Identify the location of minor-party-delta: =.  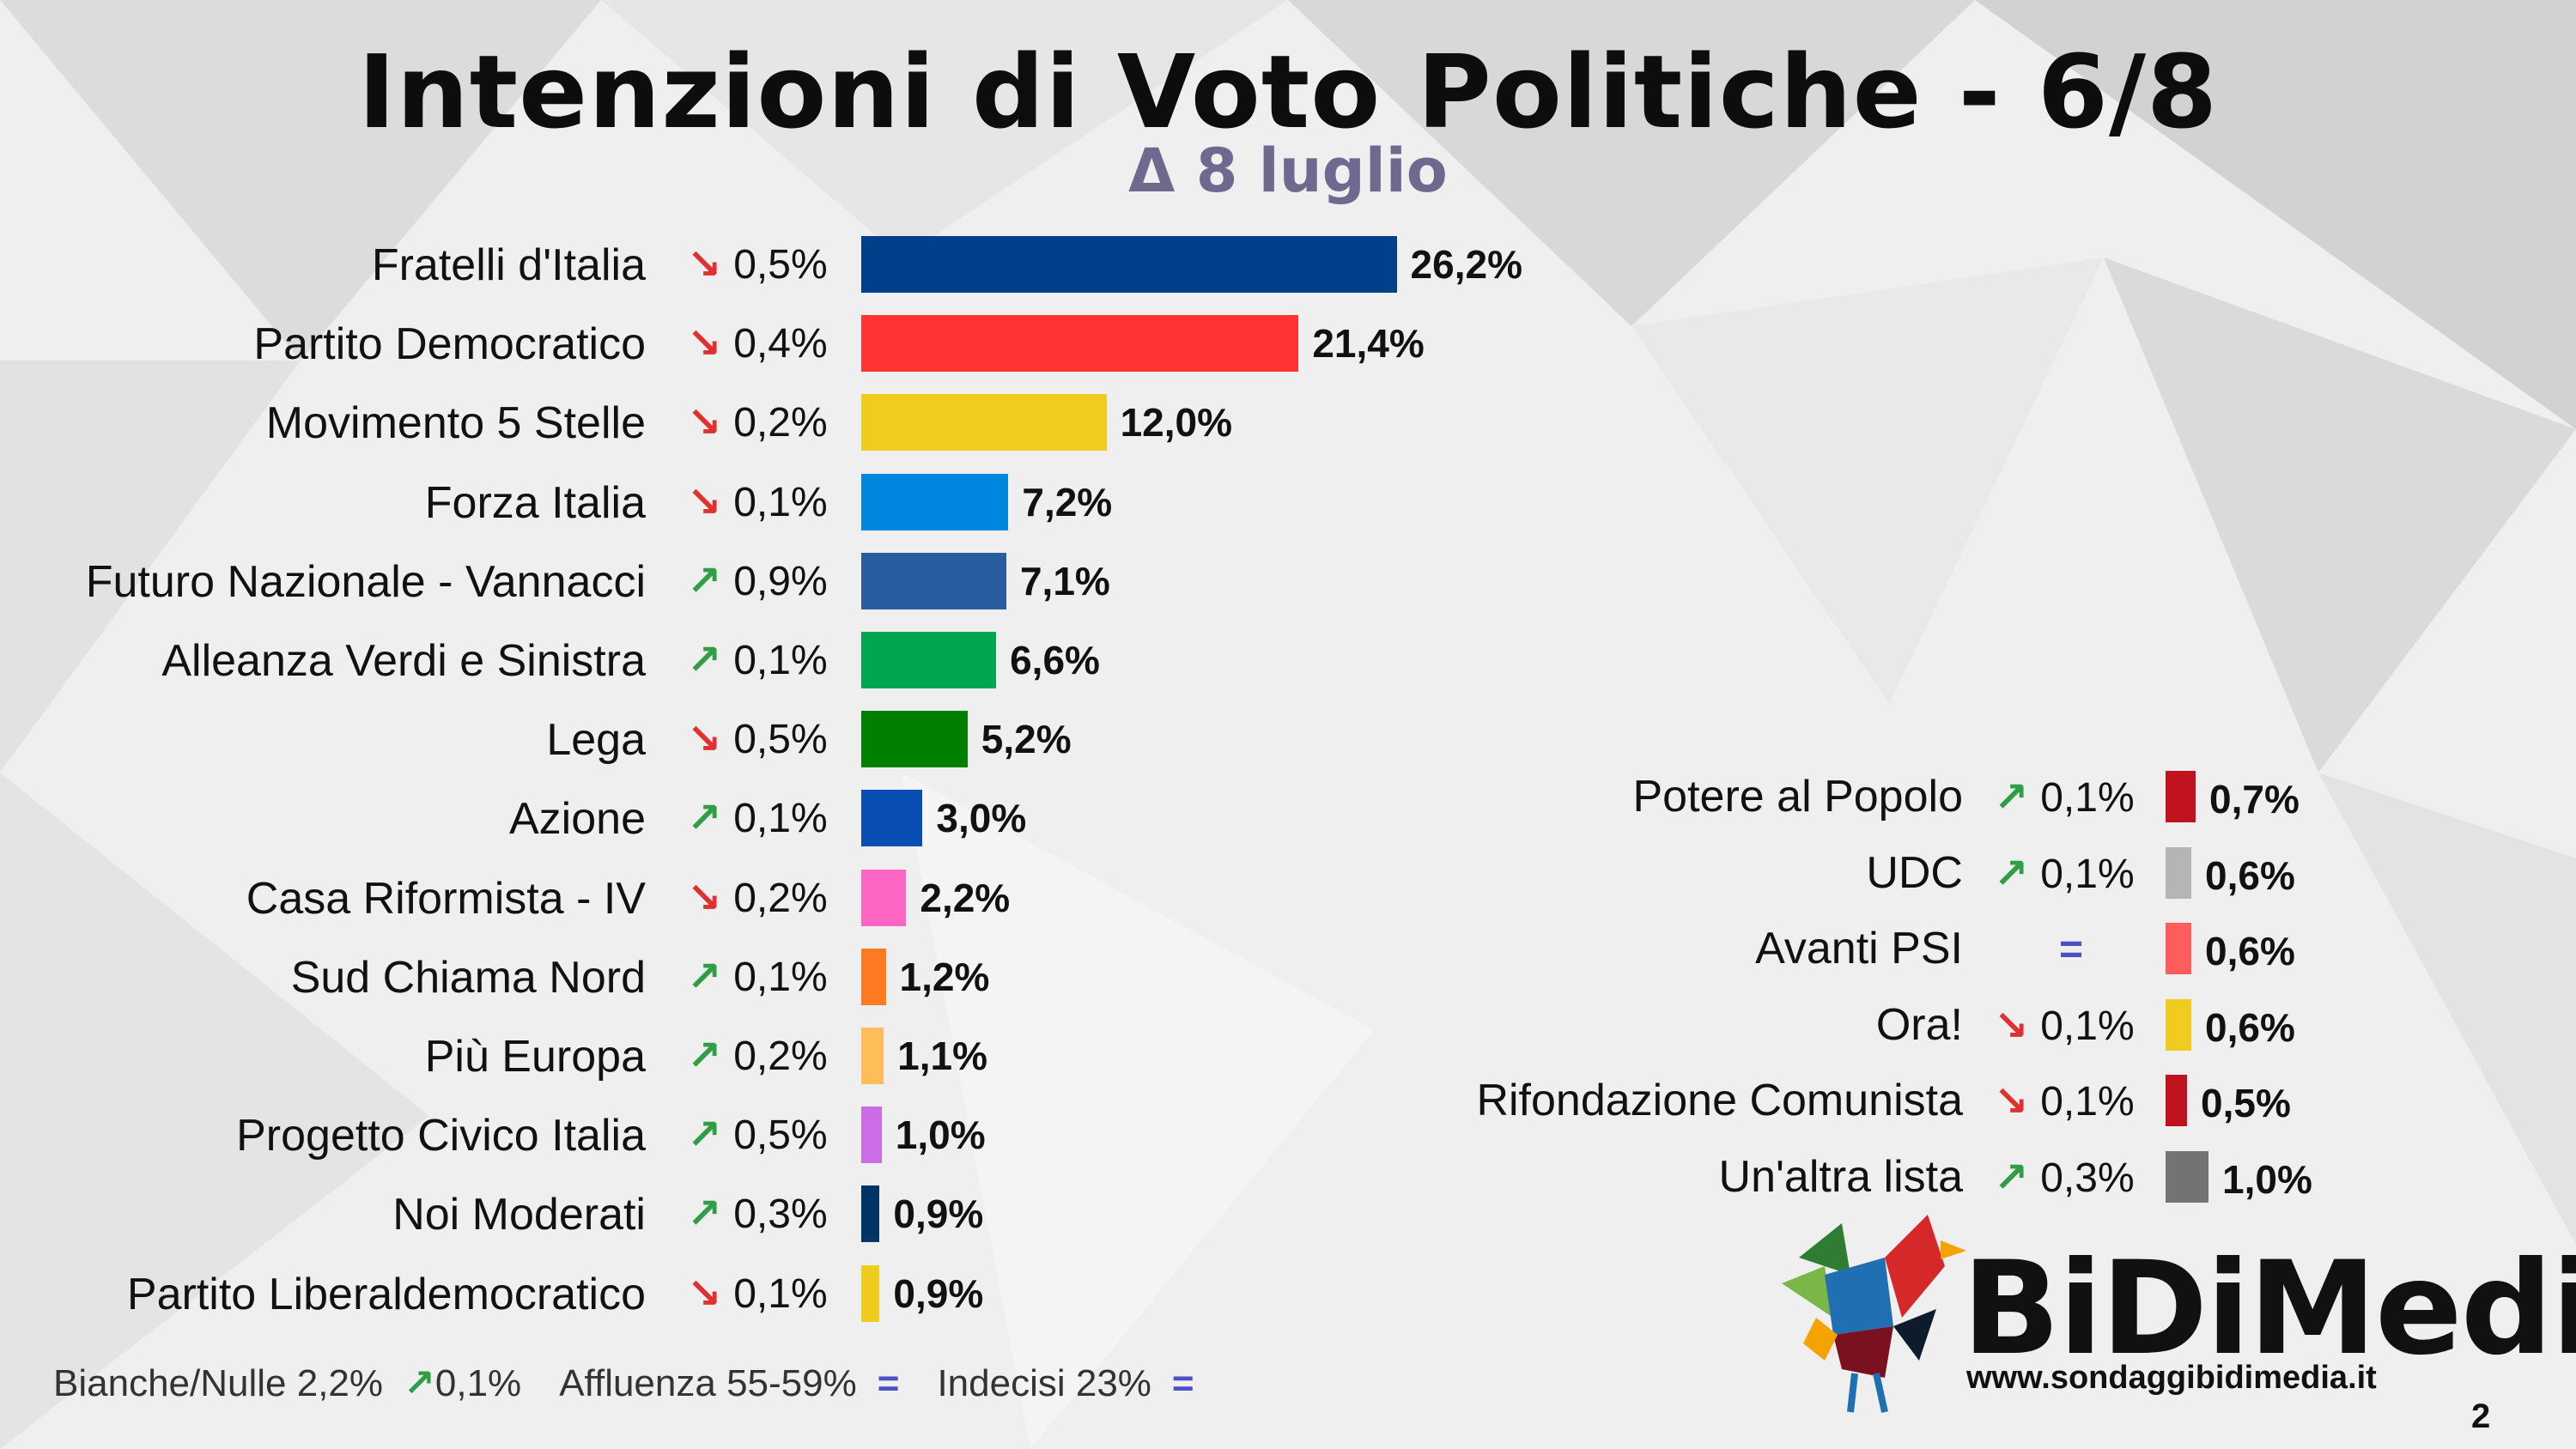
(2077, 951).